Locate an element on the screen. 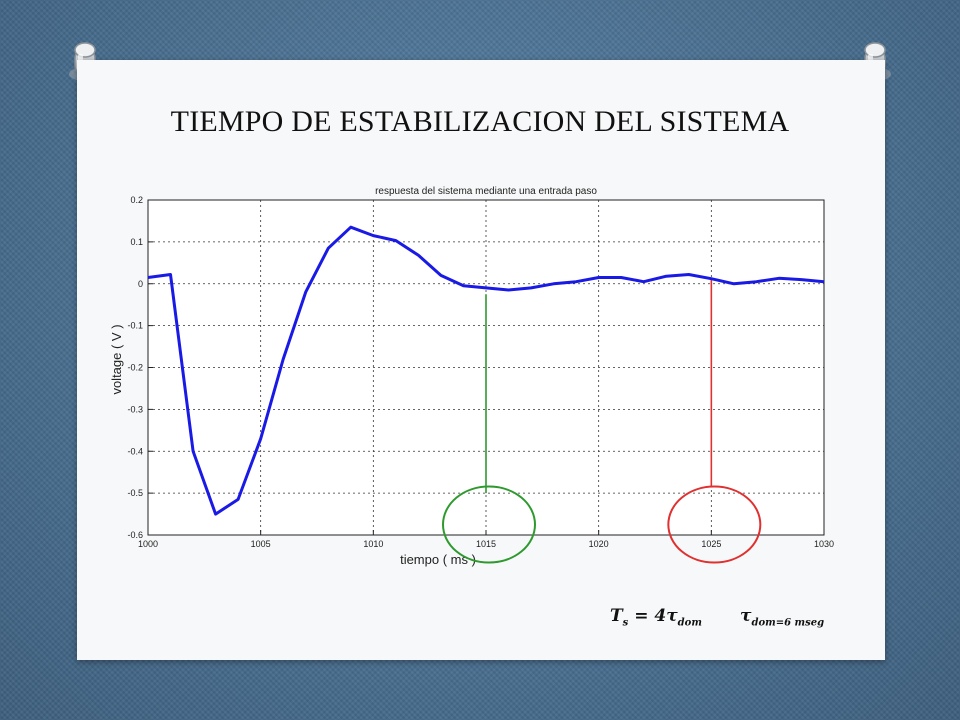 The width and height of the screenshot is (960, 720). y-tick-label: -0.2 is located at coordinates (135, 368).